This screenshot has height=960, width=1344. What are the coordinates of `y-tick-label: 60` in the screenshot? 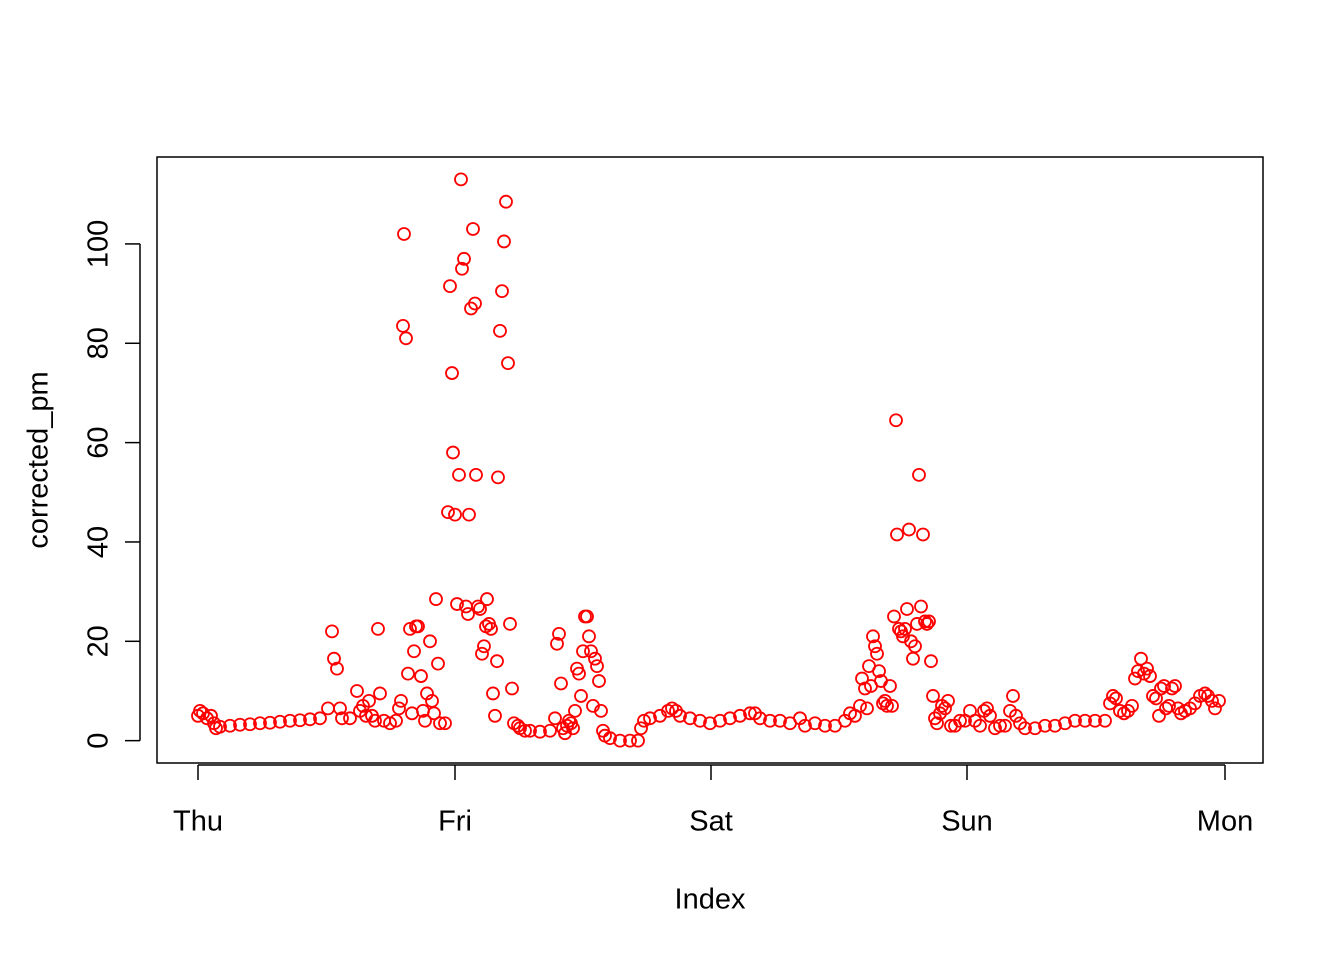 It's located at (99, 442).